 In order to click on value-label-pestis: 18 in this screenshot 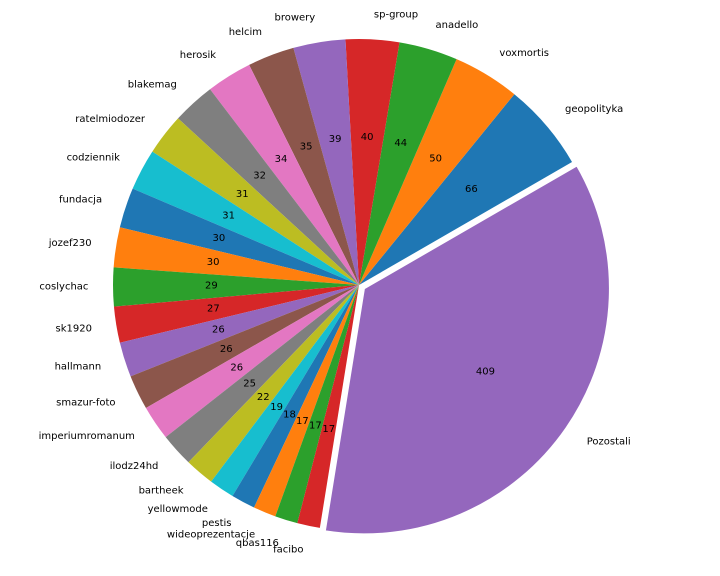, I will do `click(289, 415)`.